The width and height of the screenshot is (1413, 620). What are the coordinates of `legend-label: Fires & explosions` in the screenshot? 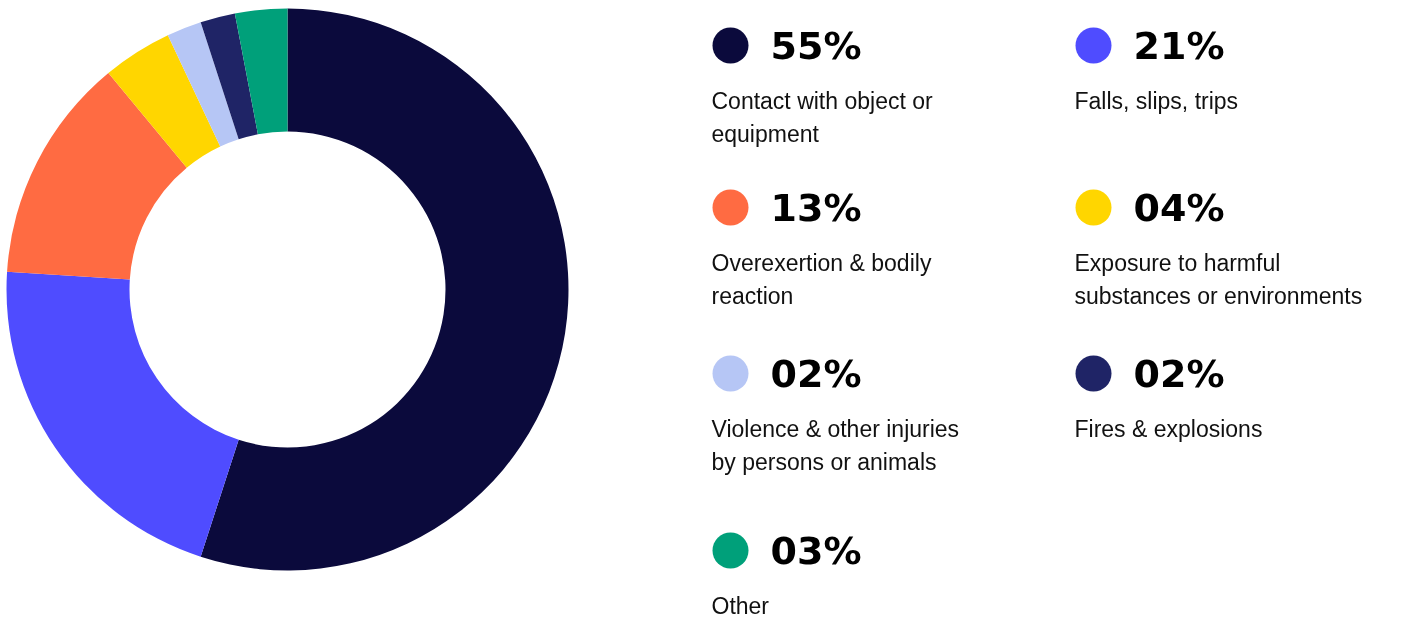 It's located at (1168, 428).